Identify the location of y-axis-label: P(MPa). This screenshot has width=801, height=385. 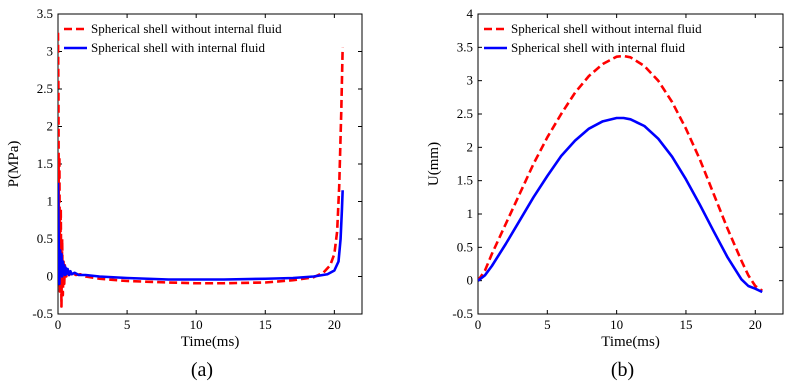
(14, 164).